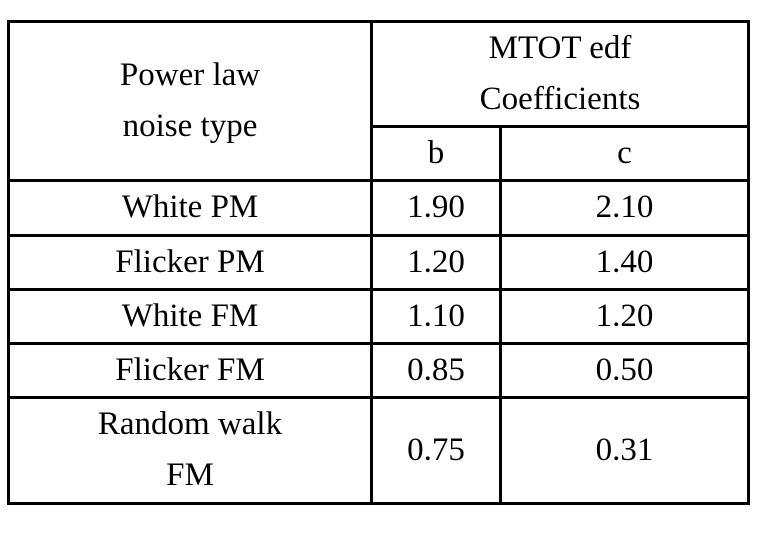  I want to click on header-col-c: c, so click(624, 154).